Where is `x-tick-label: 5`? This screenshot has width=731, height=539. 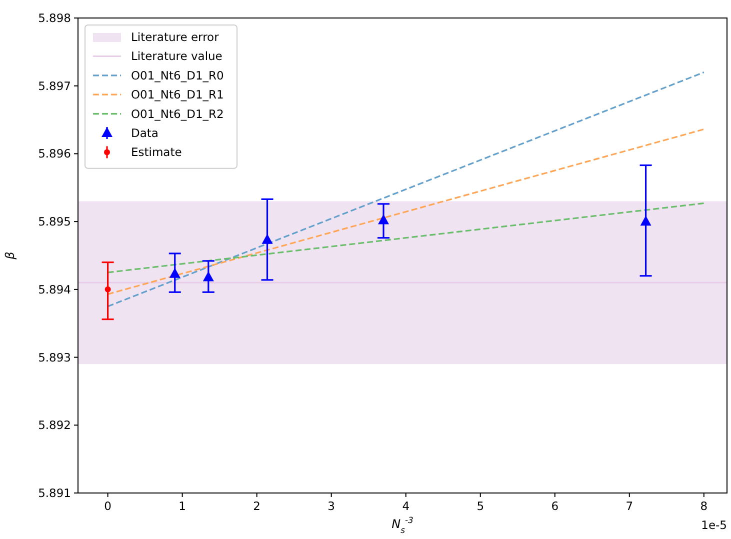 x-tick-label: 5 is located at coordinates (480, 506).